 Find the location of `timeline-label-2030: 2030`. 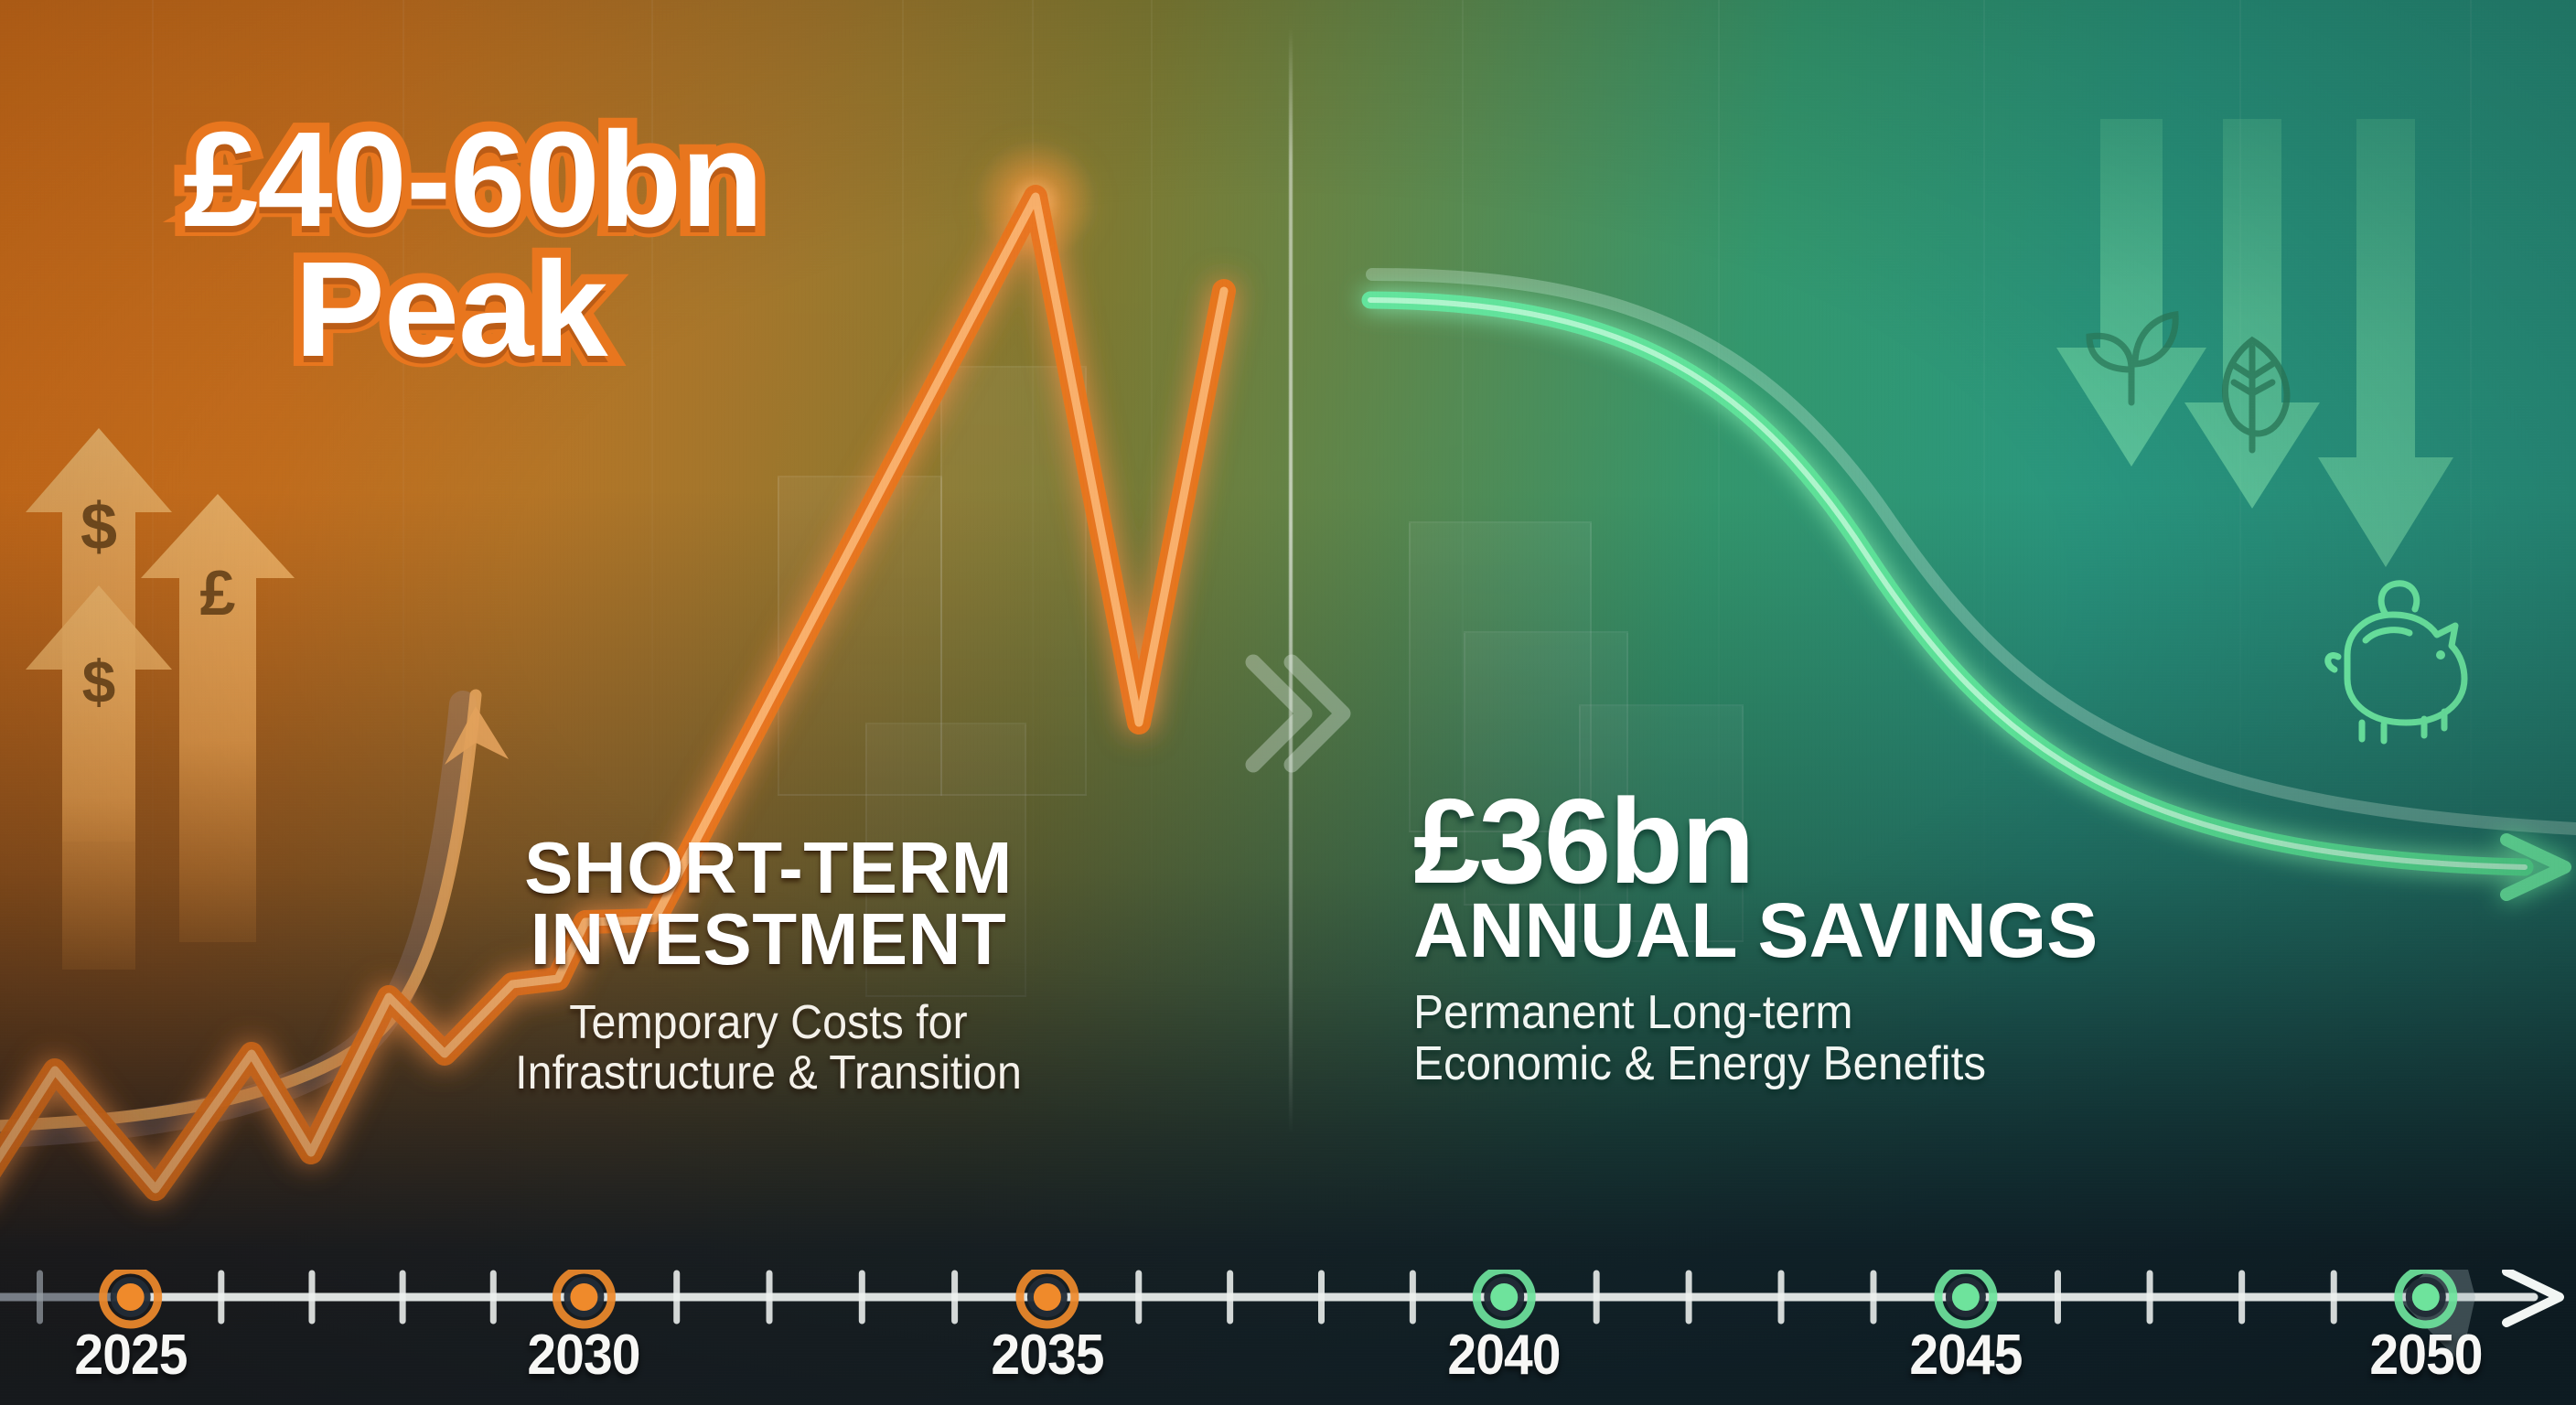

timeline-label-2030: 2030 is located at coordinates (584, 1355).